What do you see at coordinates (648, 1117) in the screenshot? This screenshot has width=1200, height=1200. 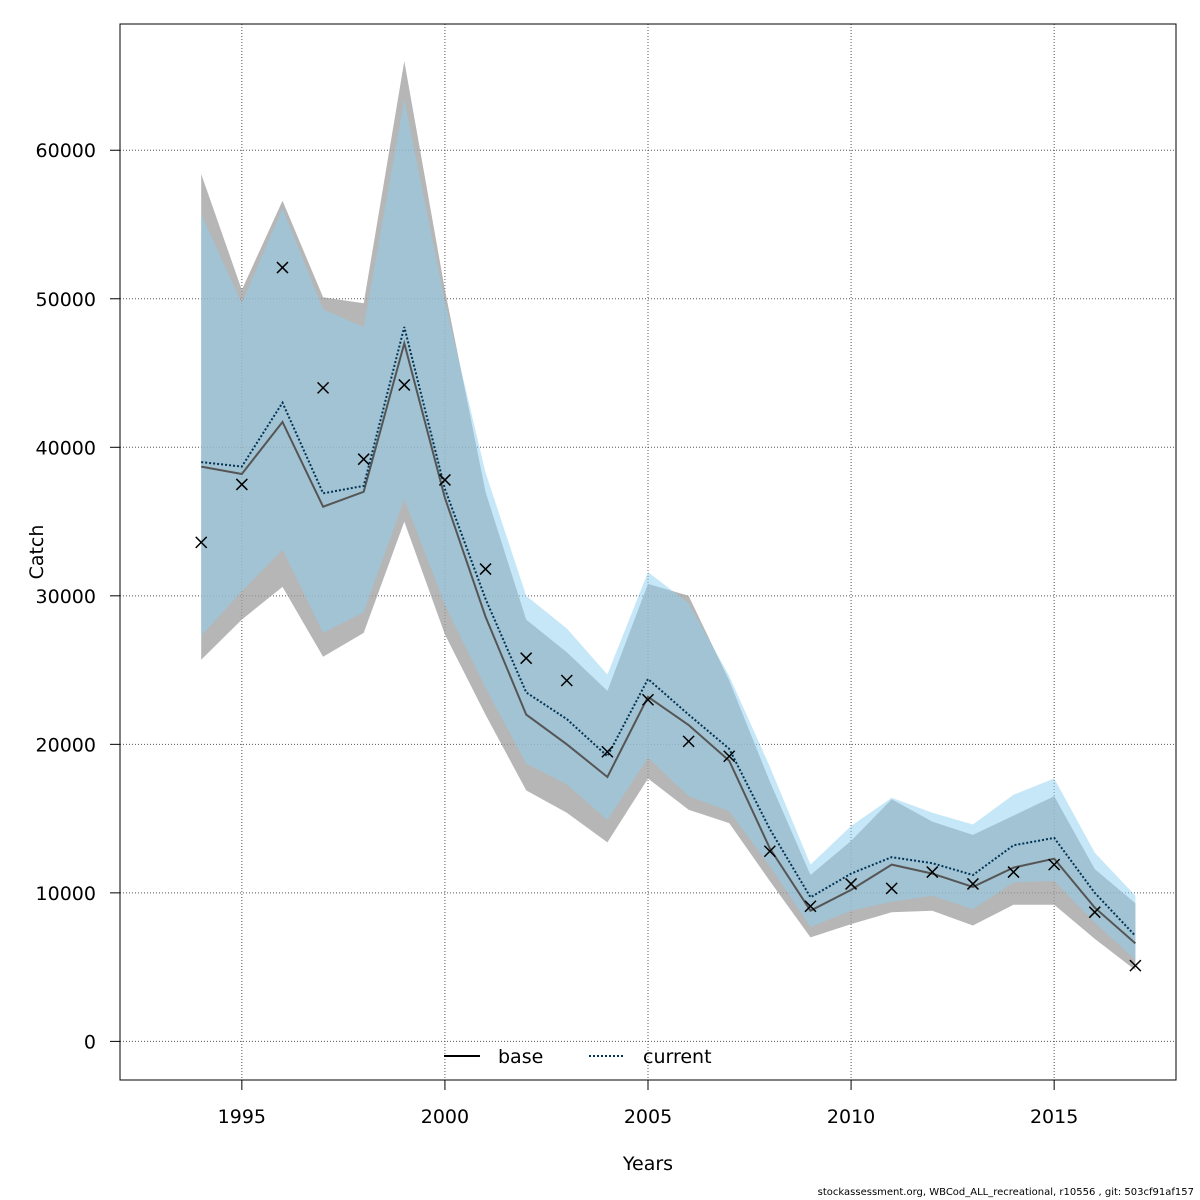 I see `x-tick-label-2005: 2005` at bounding box center [648, 1117].